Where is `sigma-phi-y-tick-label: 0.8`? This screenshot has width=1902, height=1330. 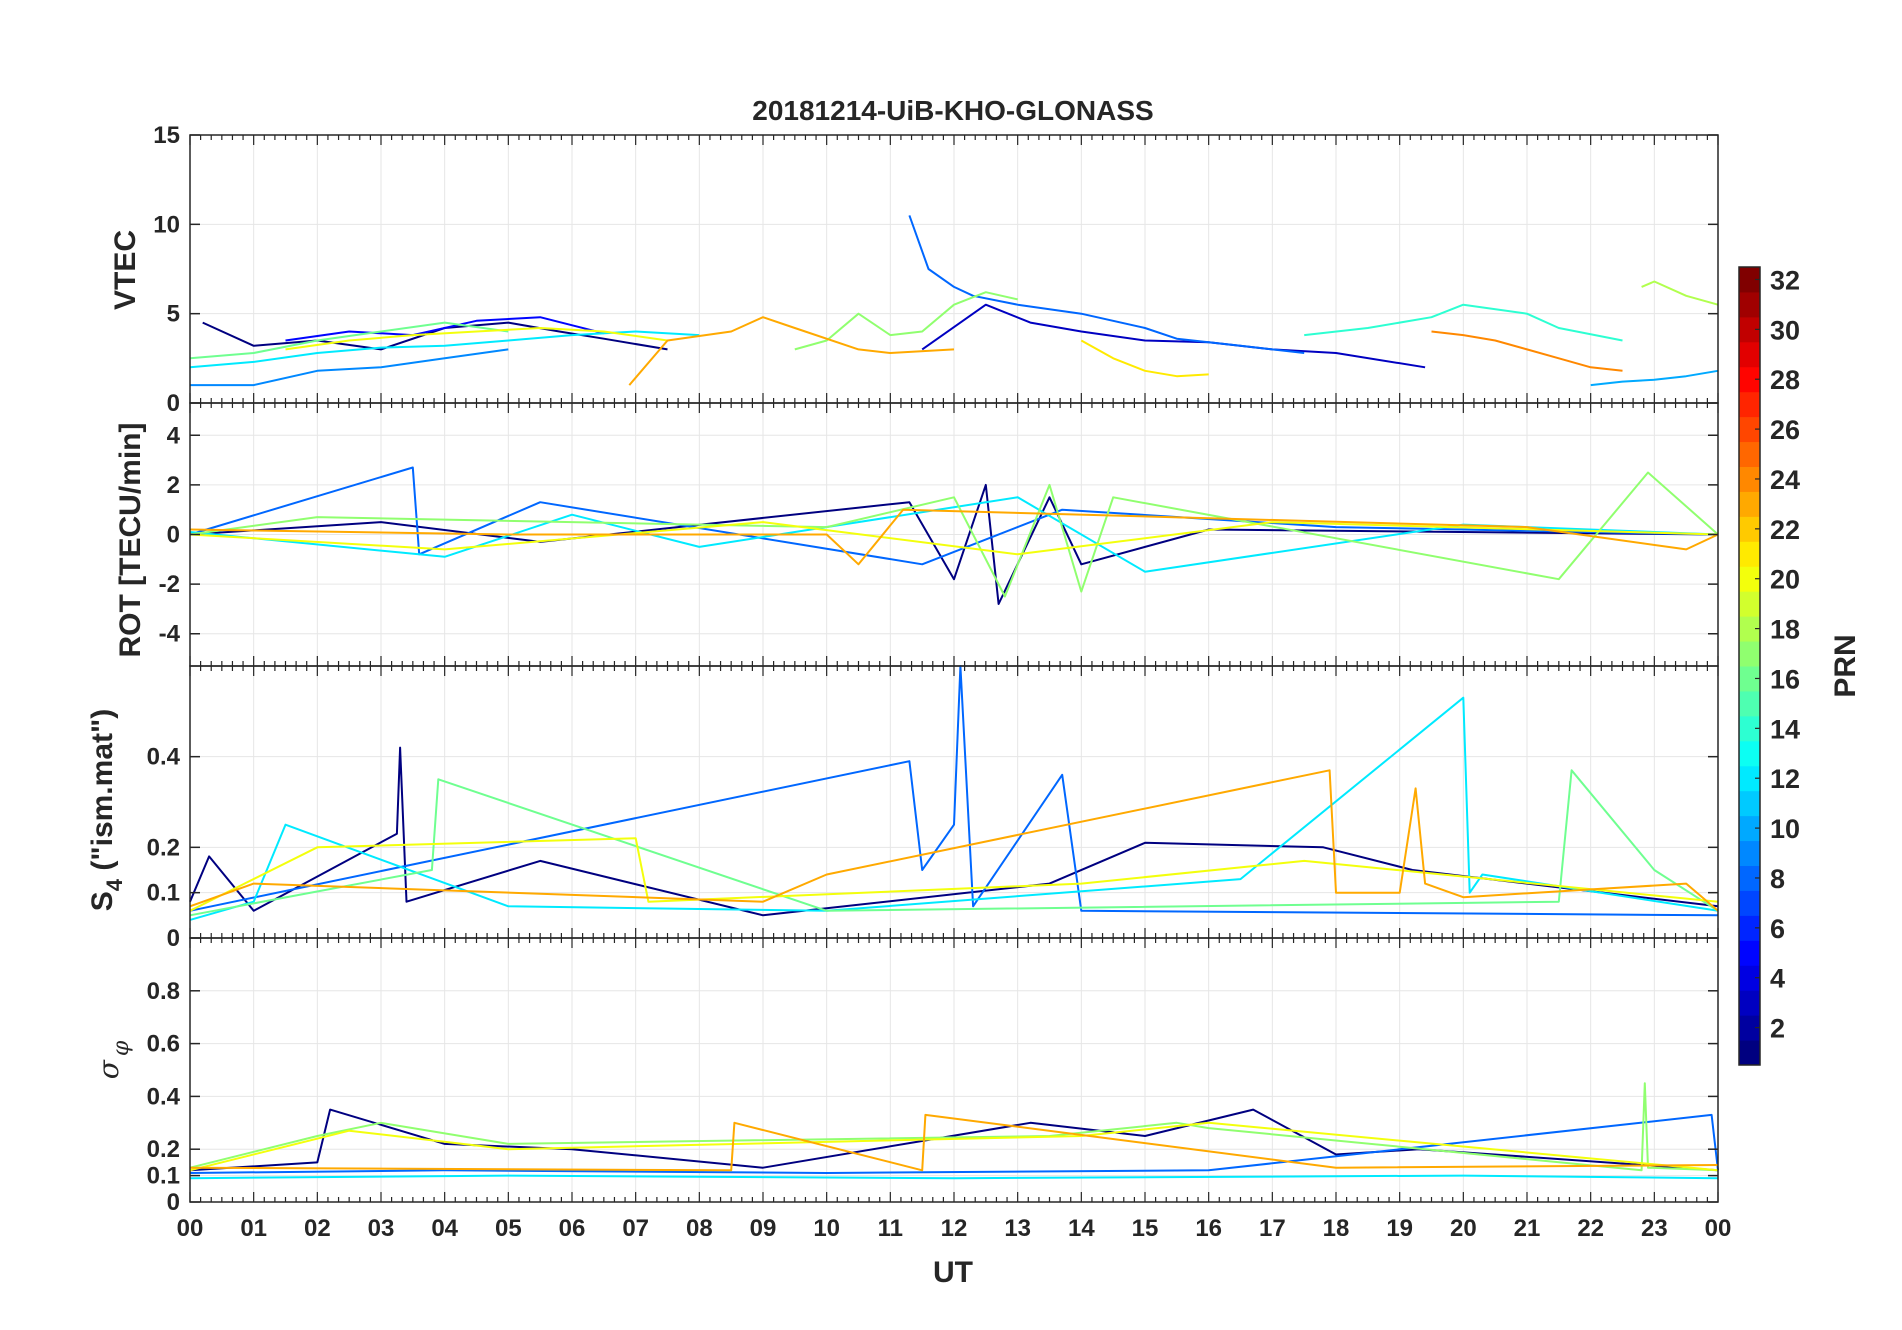 sigma-phi-y-tick-label: 0.8 is located at coordinates (163, 991).